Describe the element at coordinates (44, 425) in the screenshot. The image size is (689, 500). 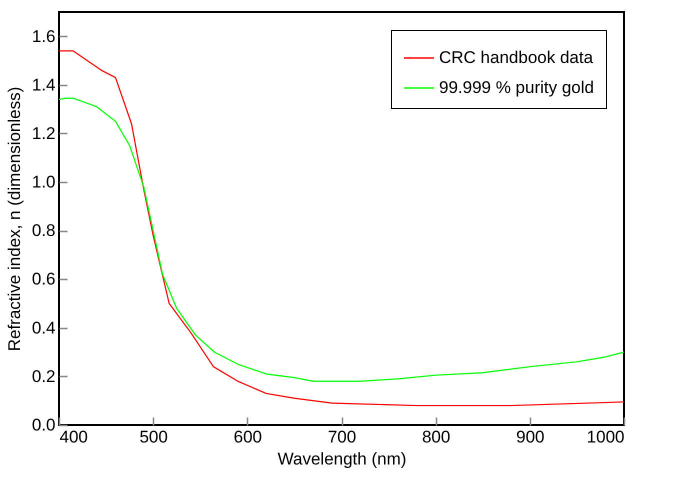
I see `y-tick-label: 0.0` at that location.